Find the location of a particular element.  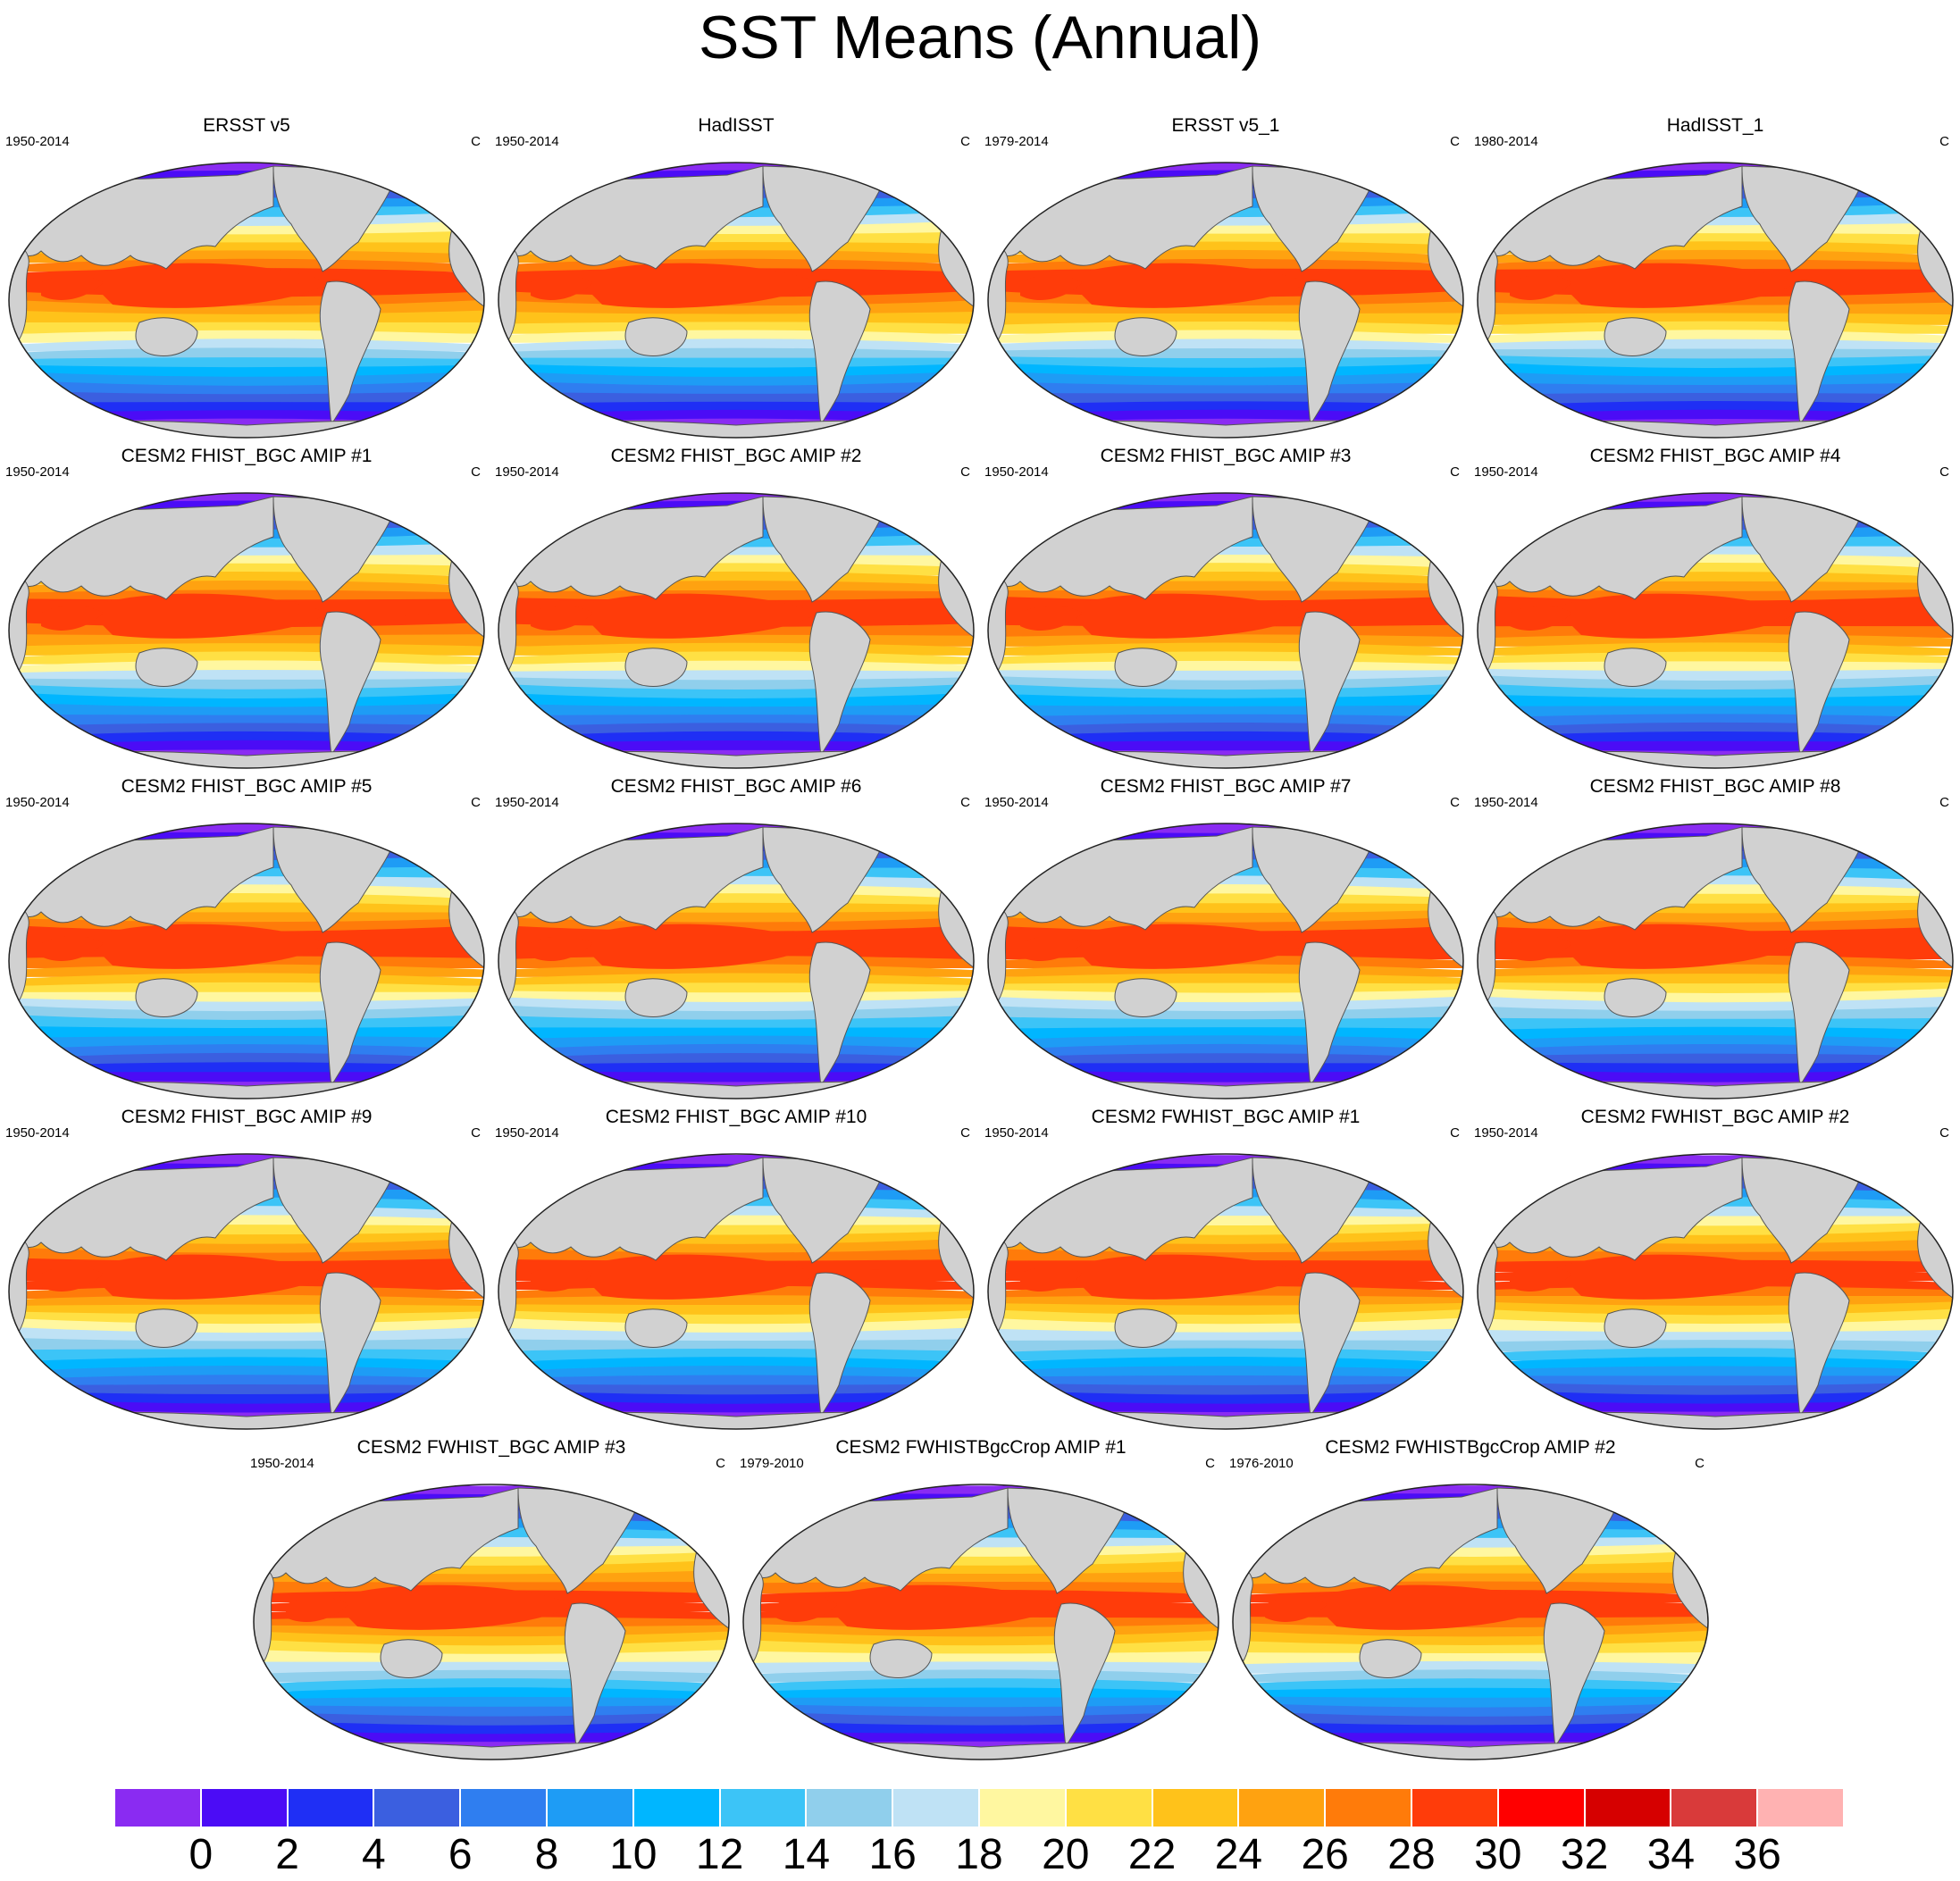

panel-title: CESM2 FWHIST_BGC AMIP #1 is located at coordinates (1226, 1117).